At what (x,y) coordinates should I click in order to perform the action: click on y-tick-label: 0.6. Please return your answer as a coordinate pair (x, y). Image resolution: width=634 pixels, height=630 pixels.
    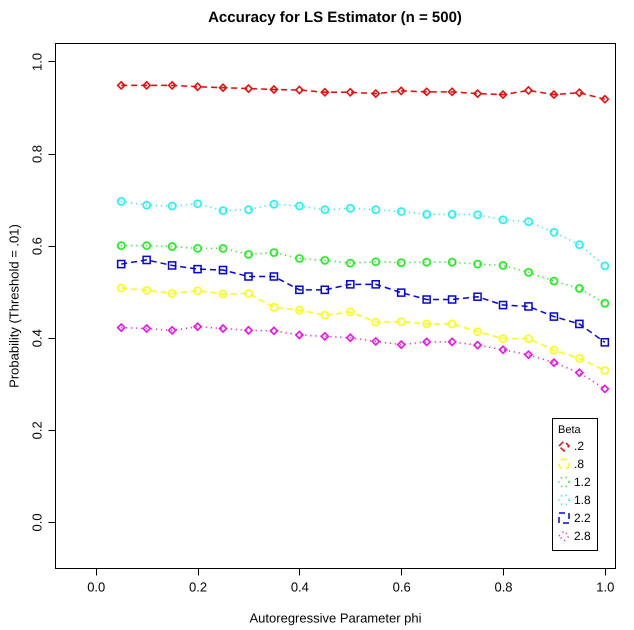
    Looking at the image, I should click on (37, 246).